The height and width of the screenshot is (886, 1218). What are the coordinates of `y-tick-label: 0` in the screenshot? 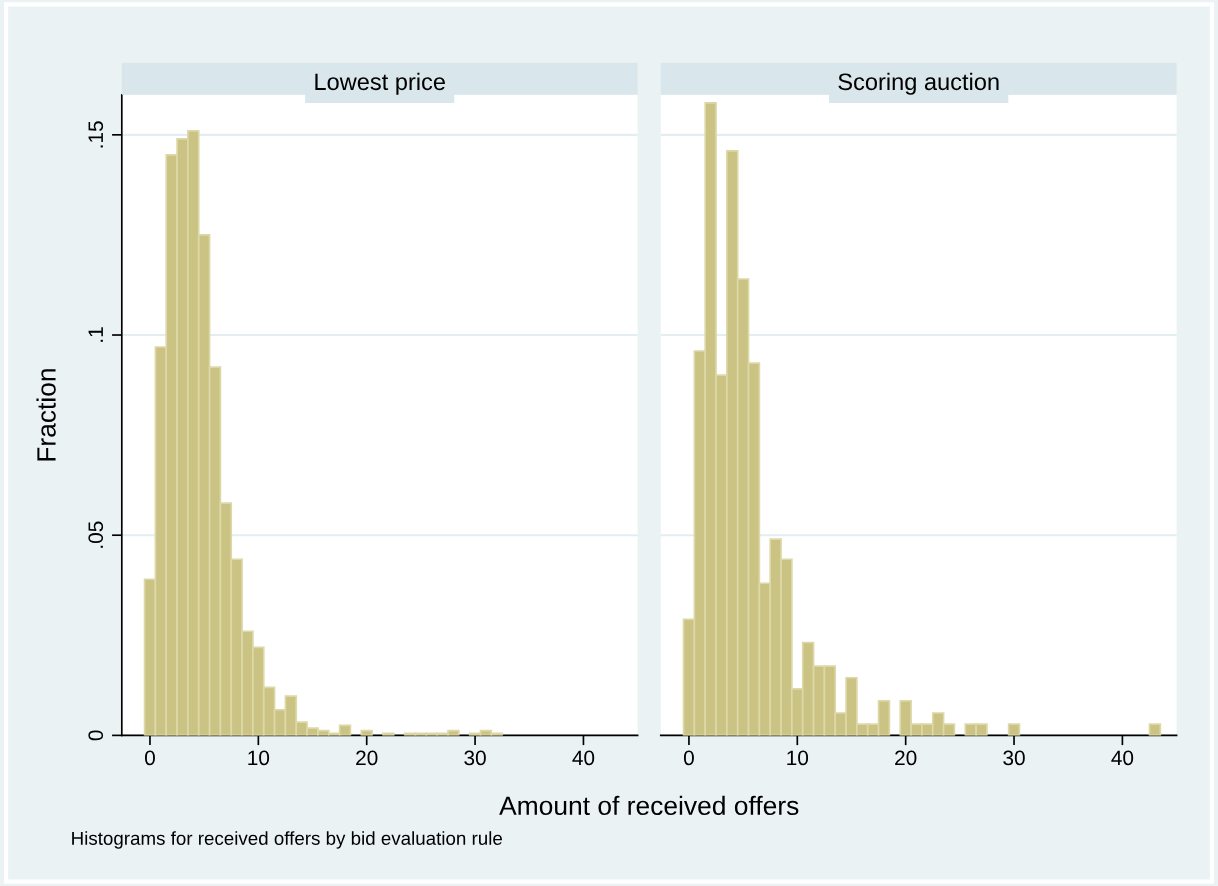 It's located at (96, 735).